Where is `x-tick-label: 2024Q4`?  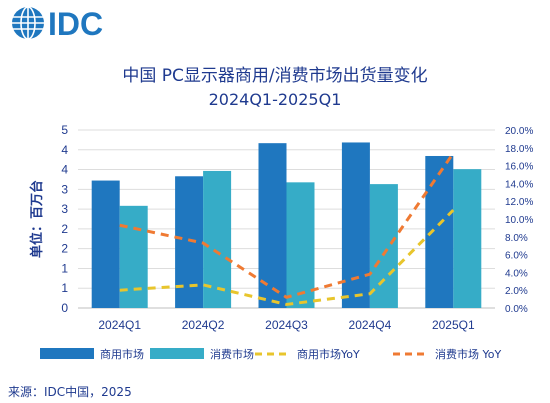 x-tick-label: 2024Q4 is located at coordinates (370, 325).